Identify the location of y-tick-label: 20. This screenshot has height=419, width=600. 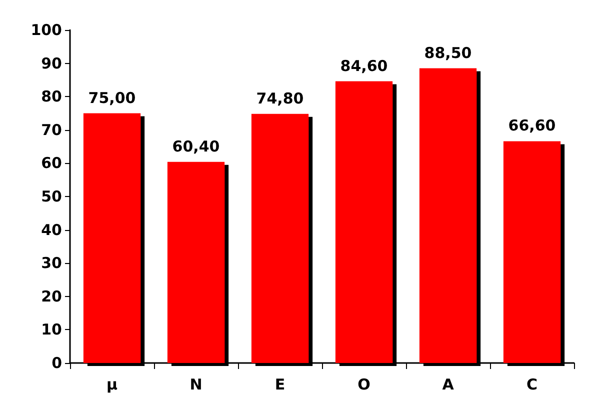
(51, 296).